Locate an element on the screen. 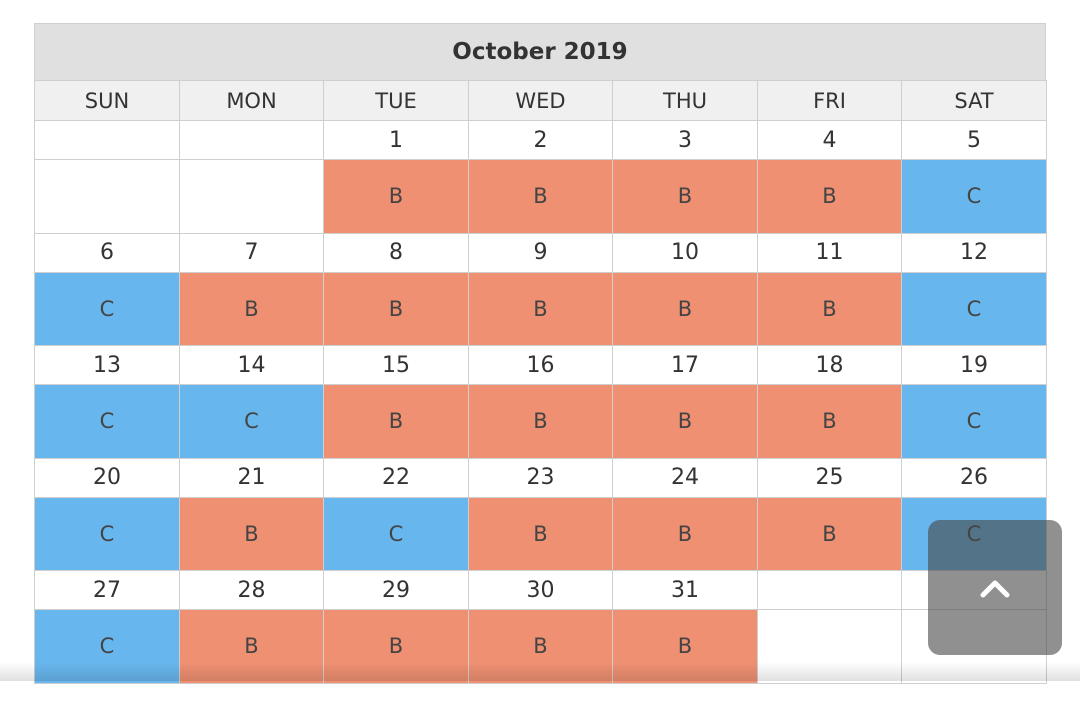 The image size is (1080, 723). bottom-shadow is located at coordinates (540, 671).